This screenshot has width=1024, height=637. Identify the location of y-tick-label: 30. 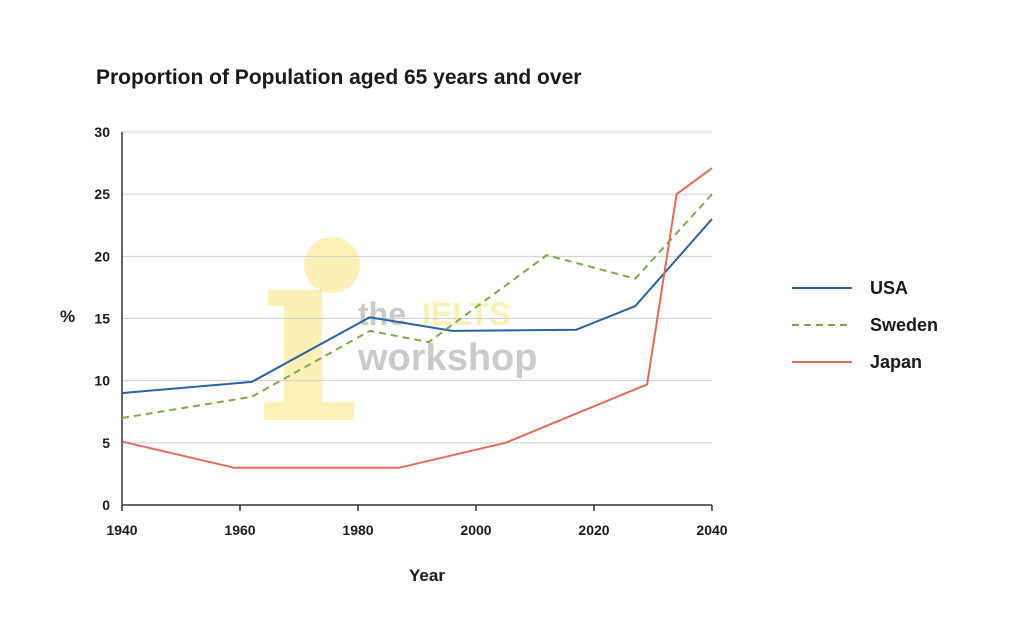
(102, 132).